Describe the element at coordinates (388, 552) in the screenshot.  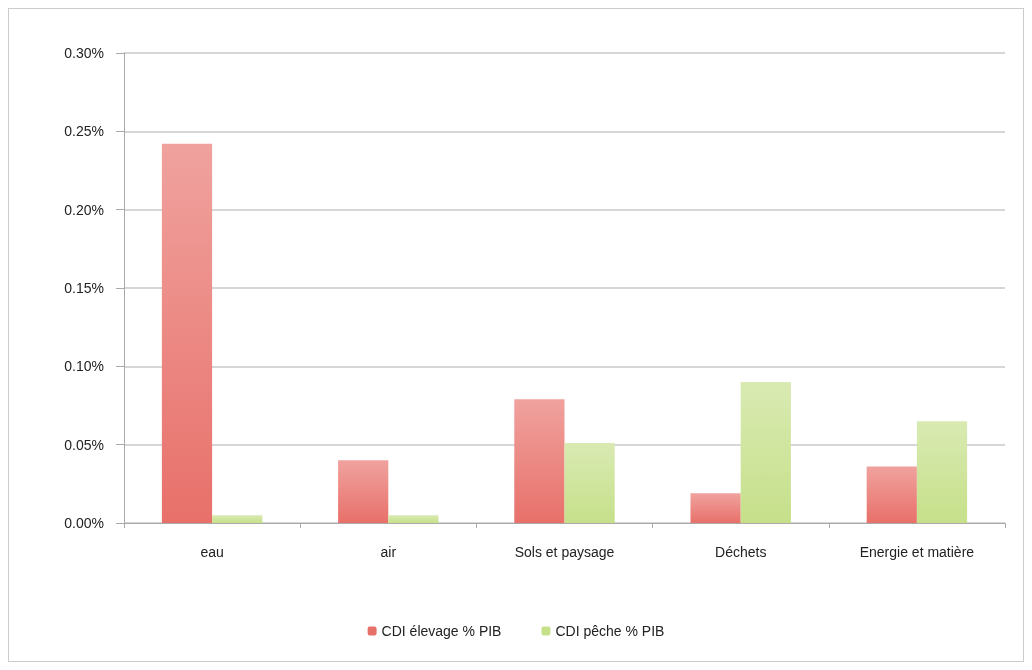
I see `x-tick-label: air` at that location.